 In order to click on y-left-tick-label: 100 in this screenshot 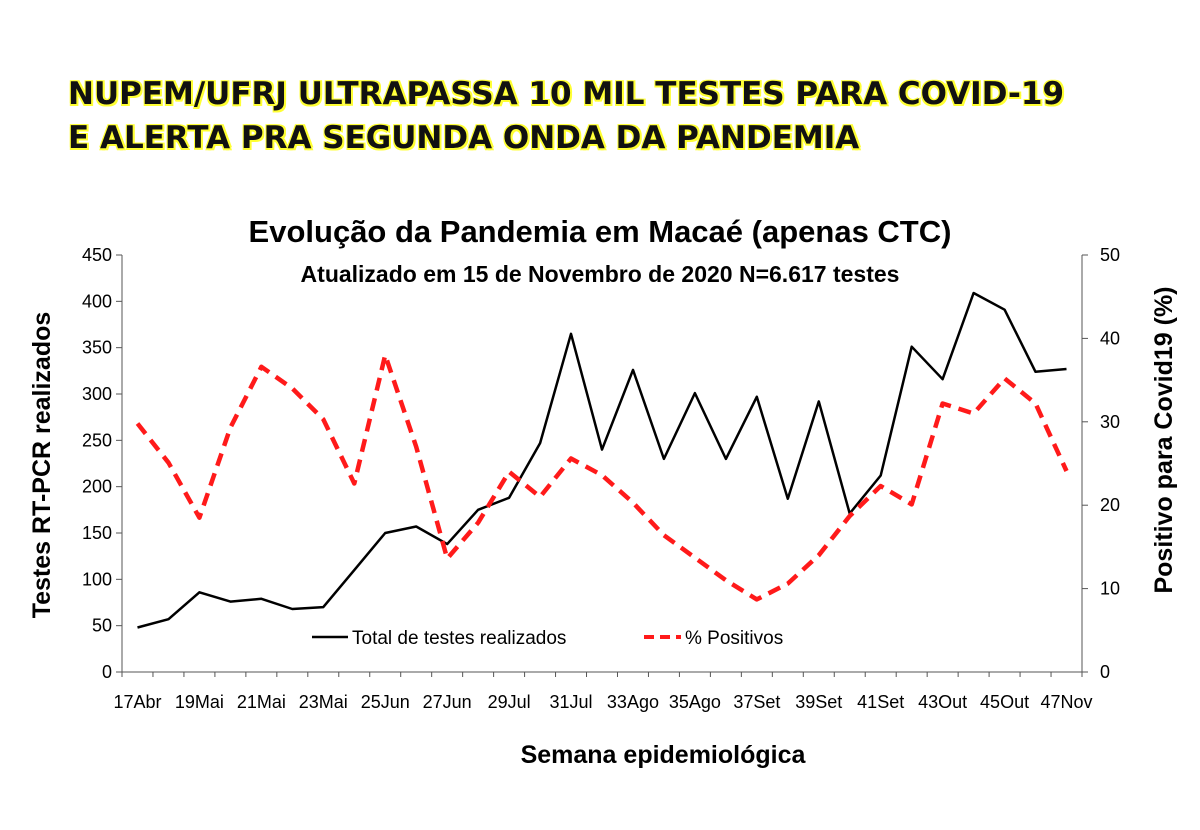, I will do `click(97, 579)`.